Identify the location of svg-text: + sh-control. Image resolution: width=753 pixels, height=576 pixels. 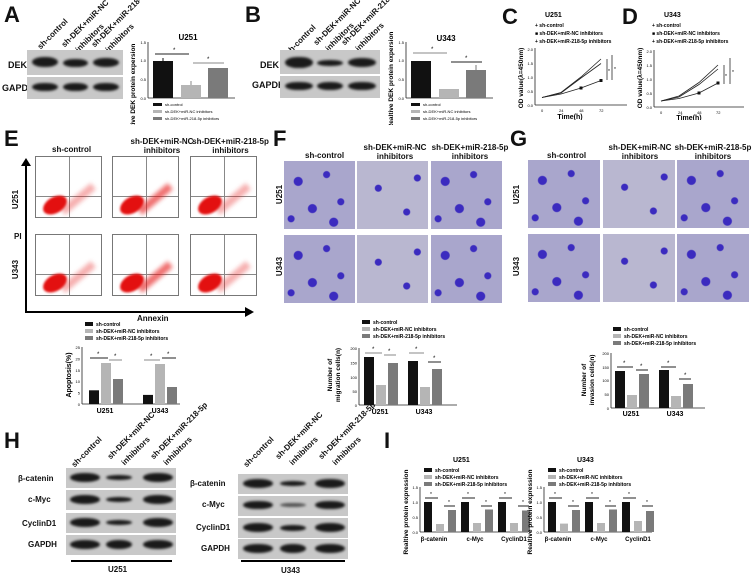
(666, 26).